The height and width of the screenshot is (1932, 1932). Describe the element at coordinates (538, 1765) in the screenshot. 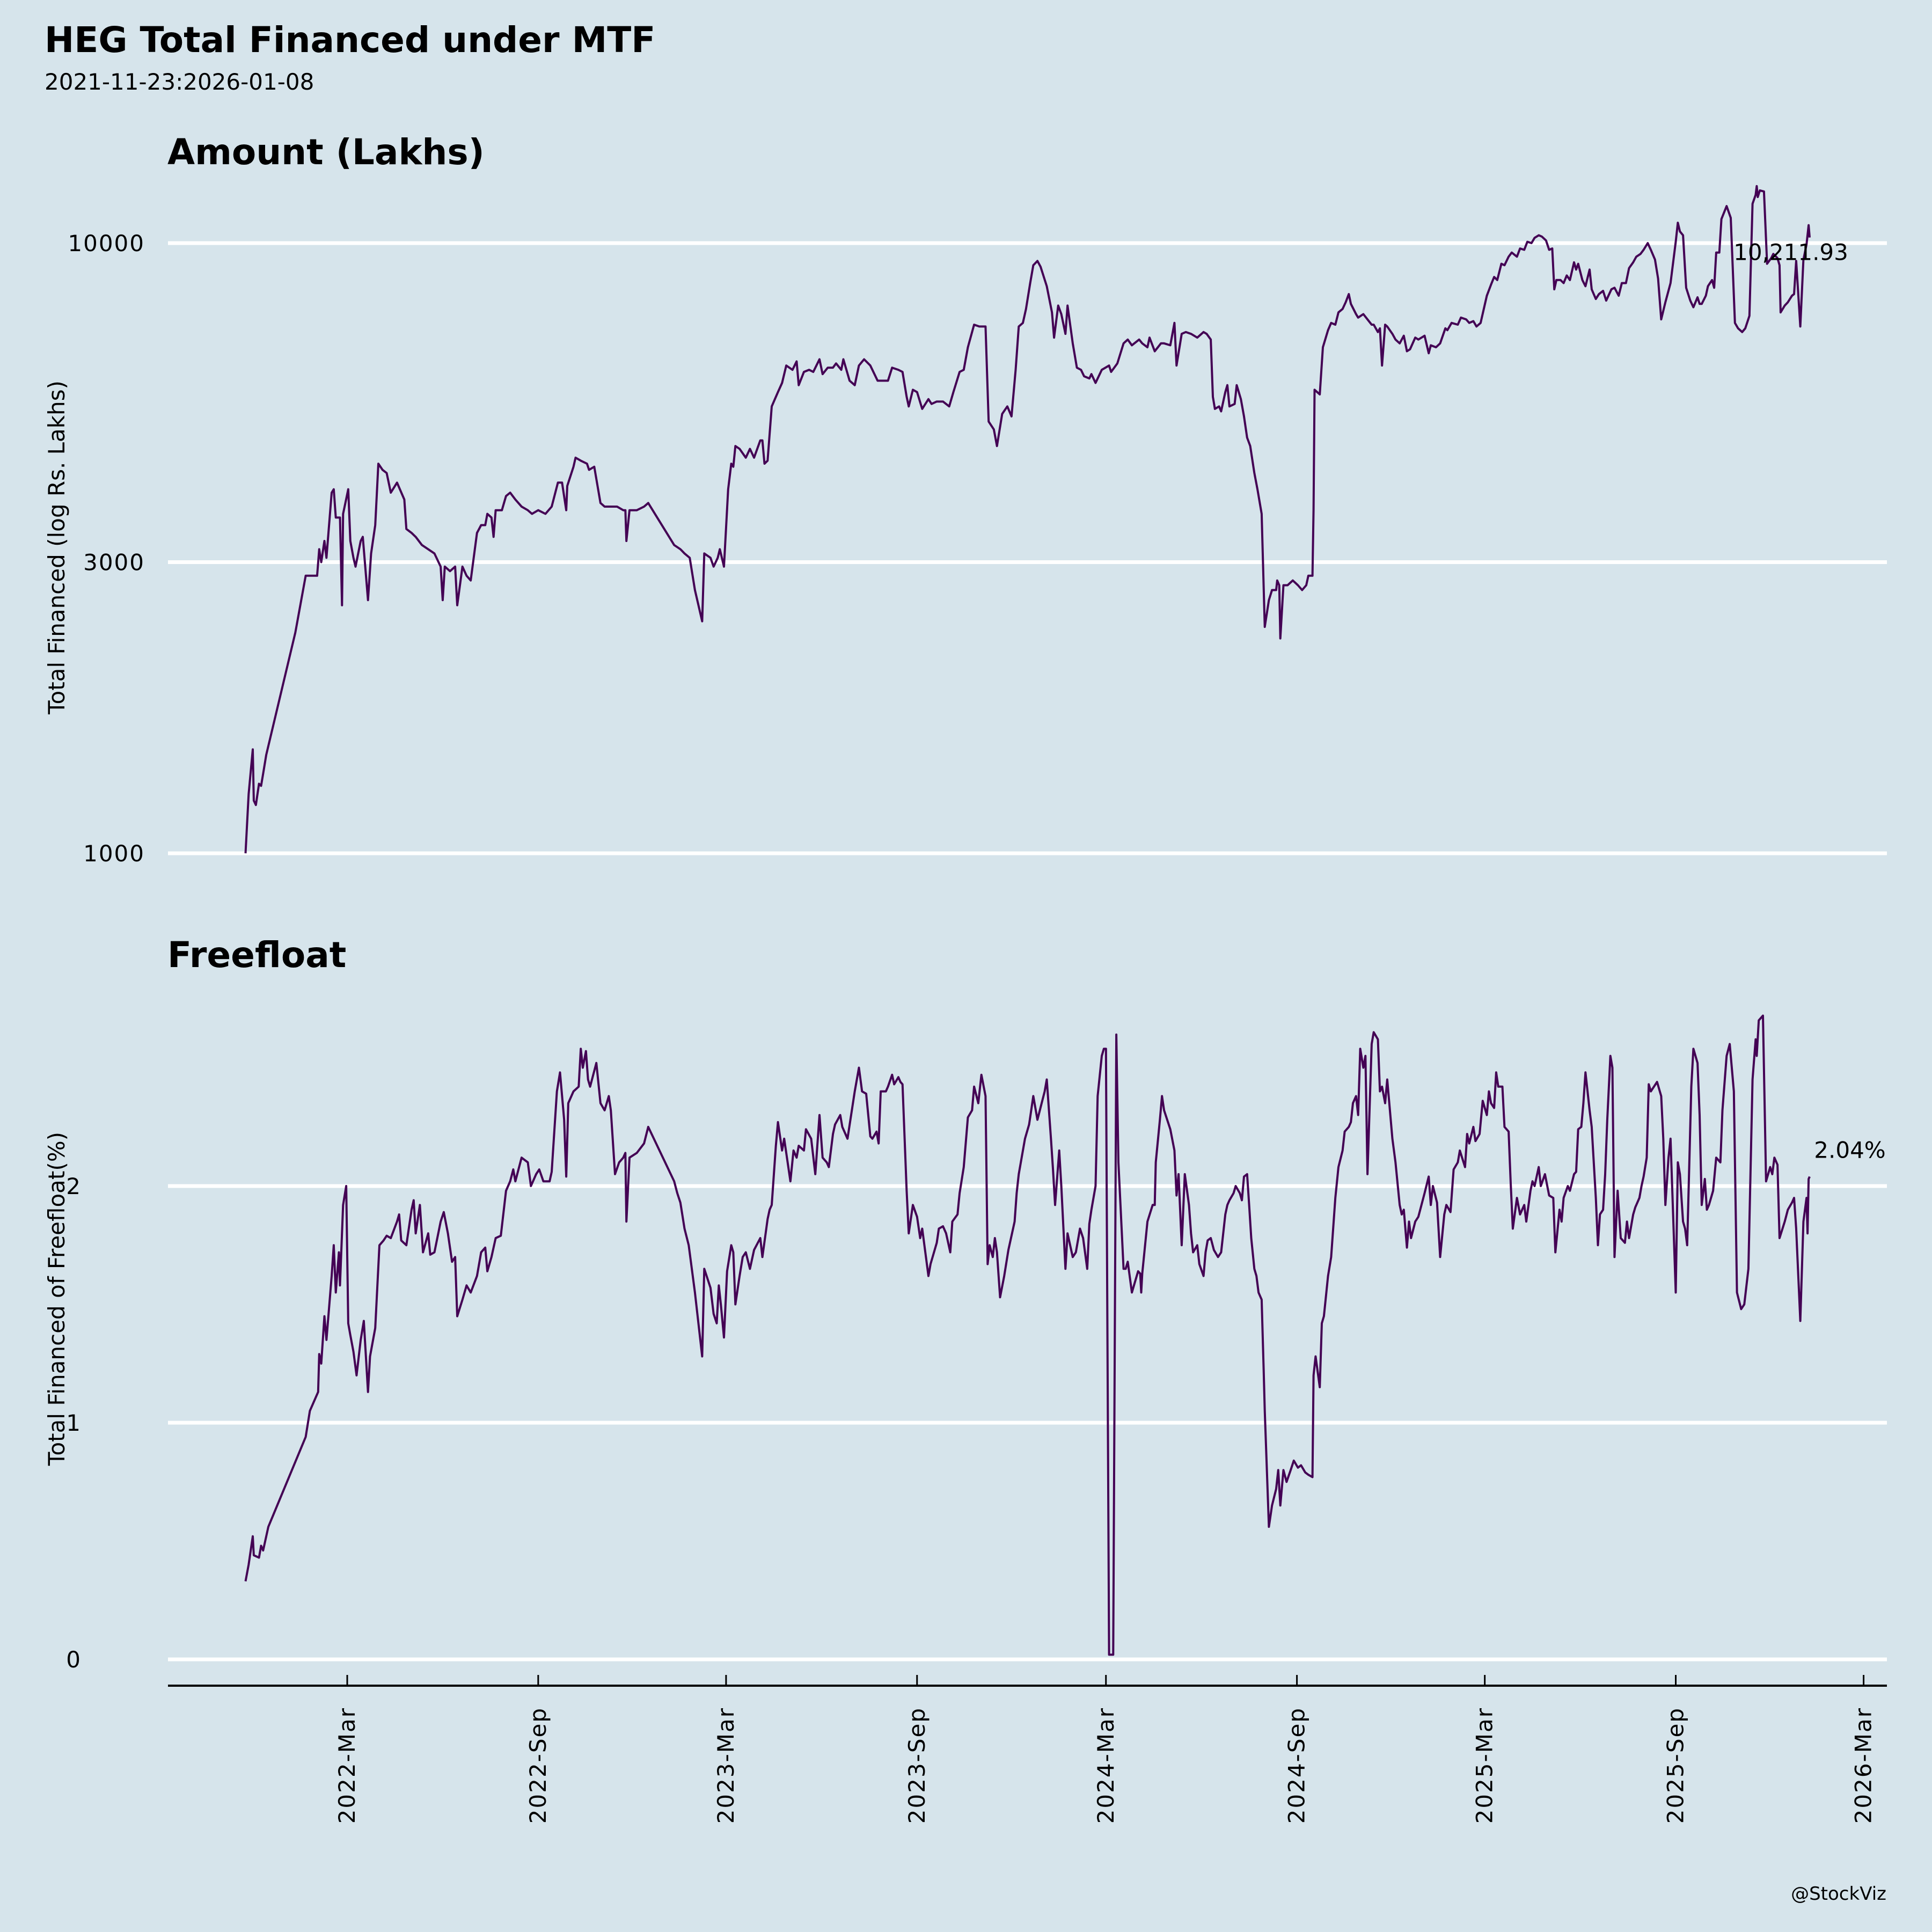

I see `x-tick-label: 2022-Sep` at that location.